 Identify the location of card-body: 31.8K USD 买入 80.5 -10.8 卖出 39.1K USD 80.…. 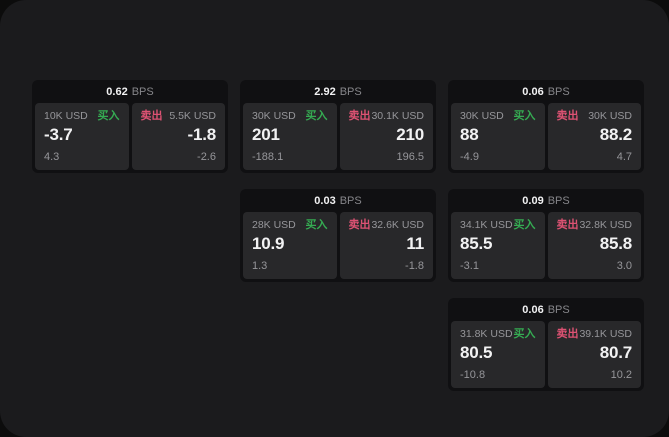
(546, 354).